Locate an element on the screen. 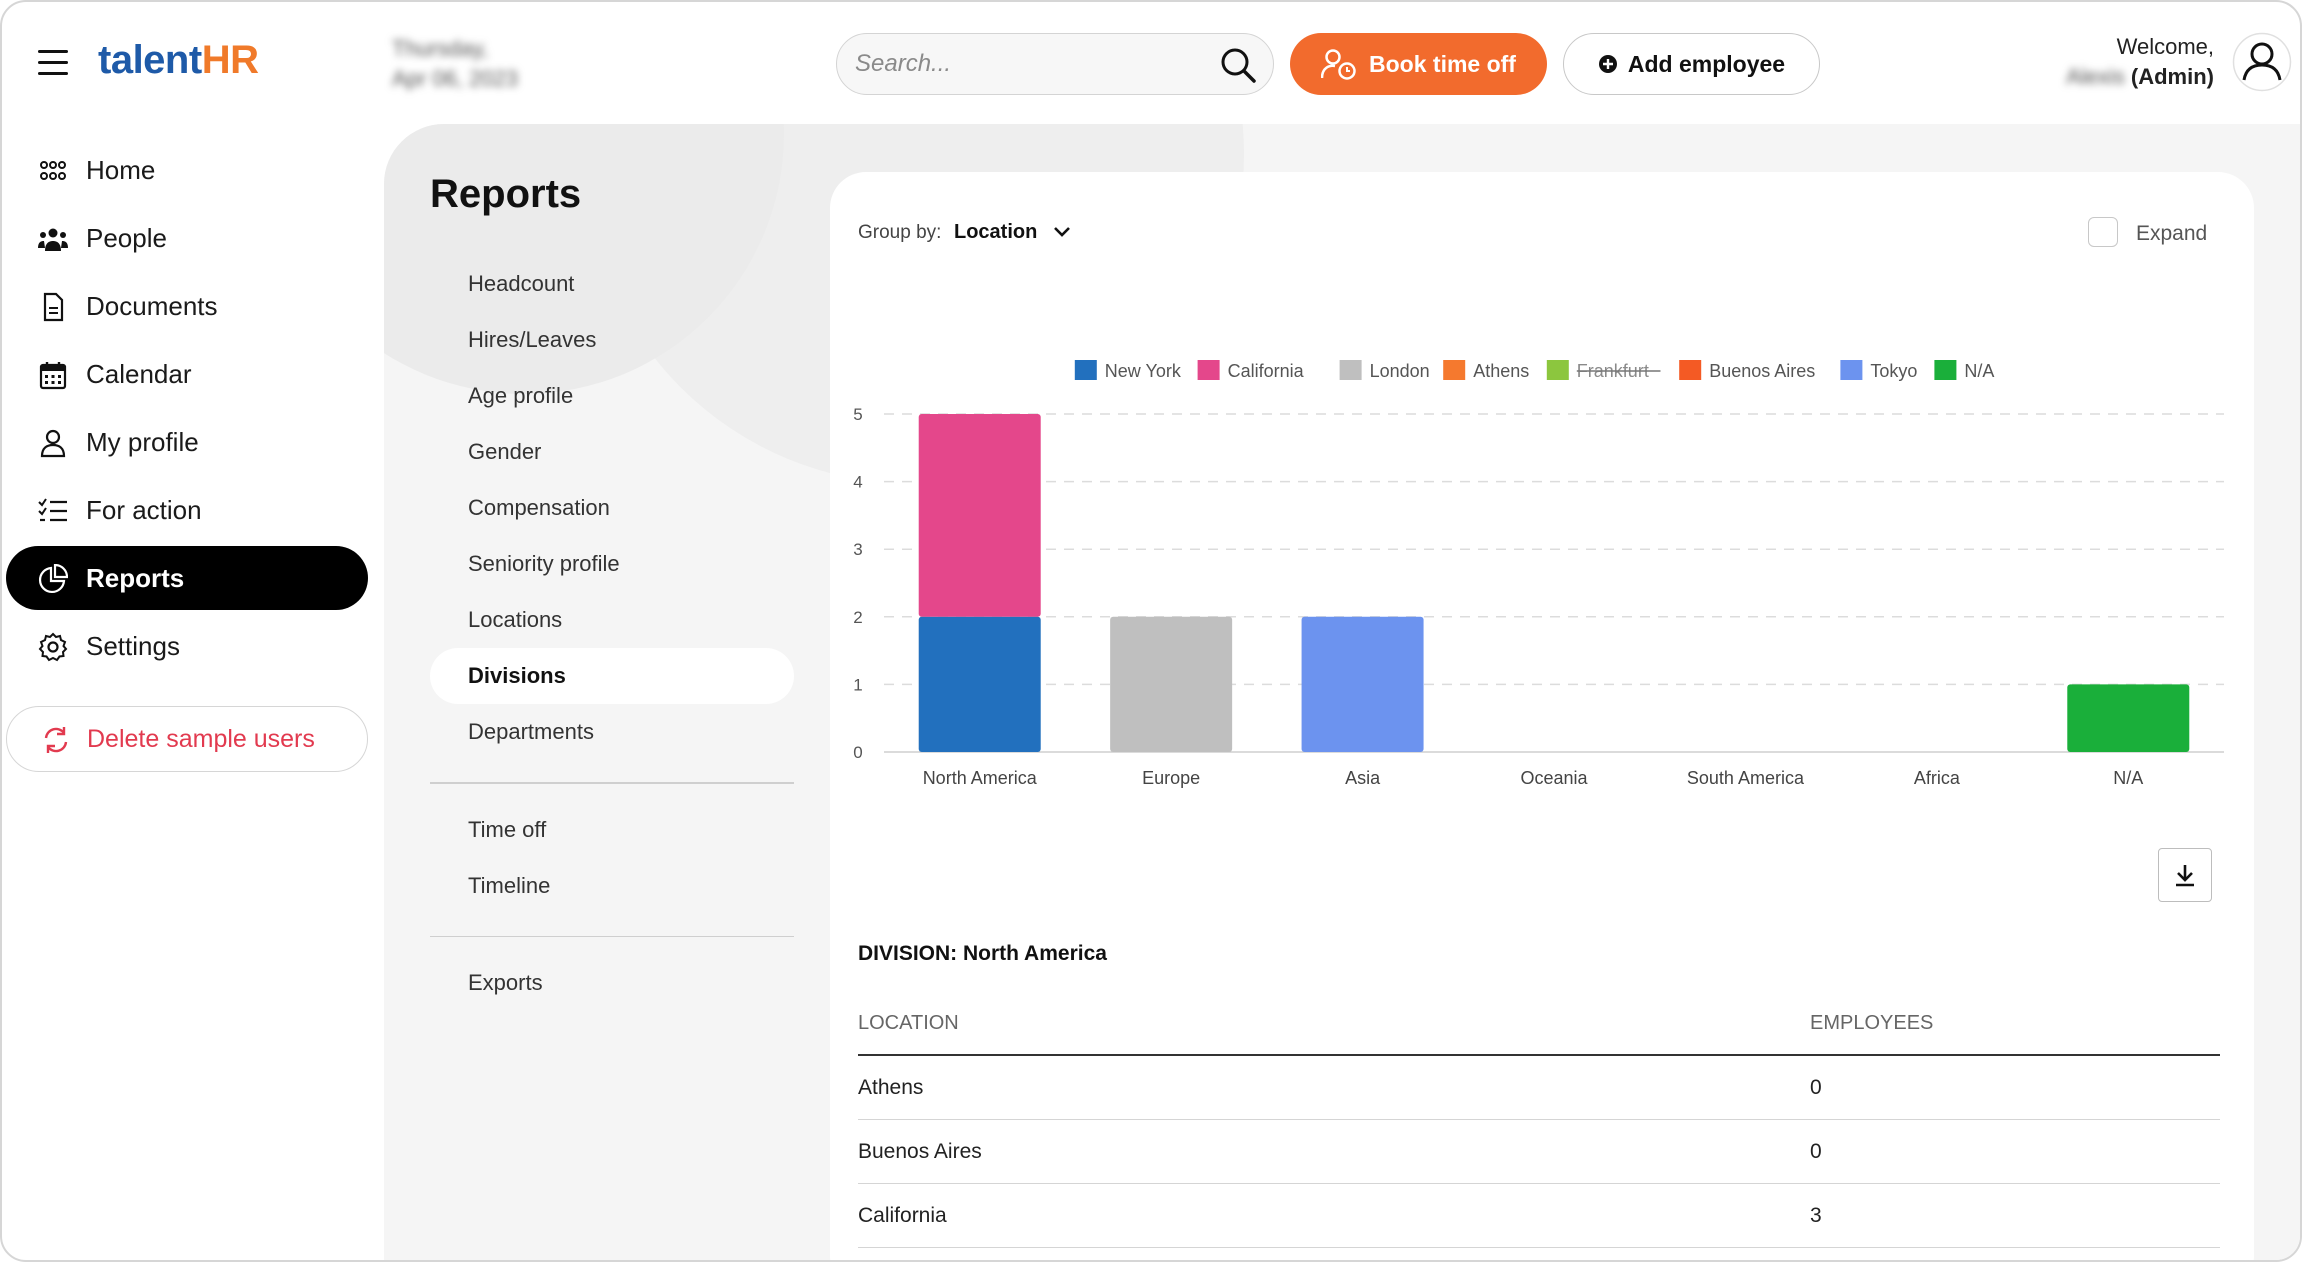  sidebar-item-for-action: For action is located at coordinates (187, 510).